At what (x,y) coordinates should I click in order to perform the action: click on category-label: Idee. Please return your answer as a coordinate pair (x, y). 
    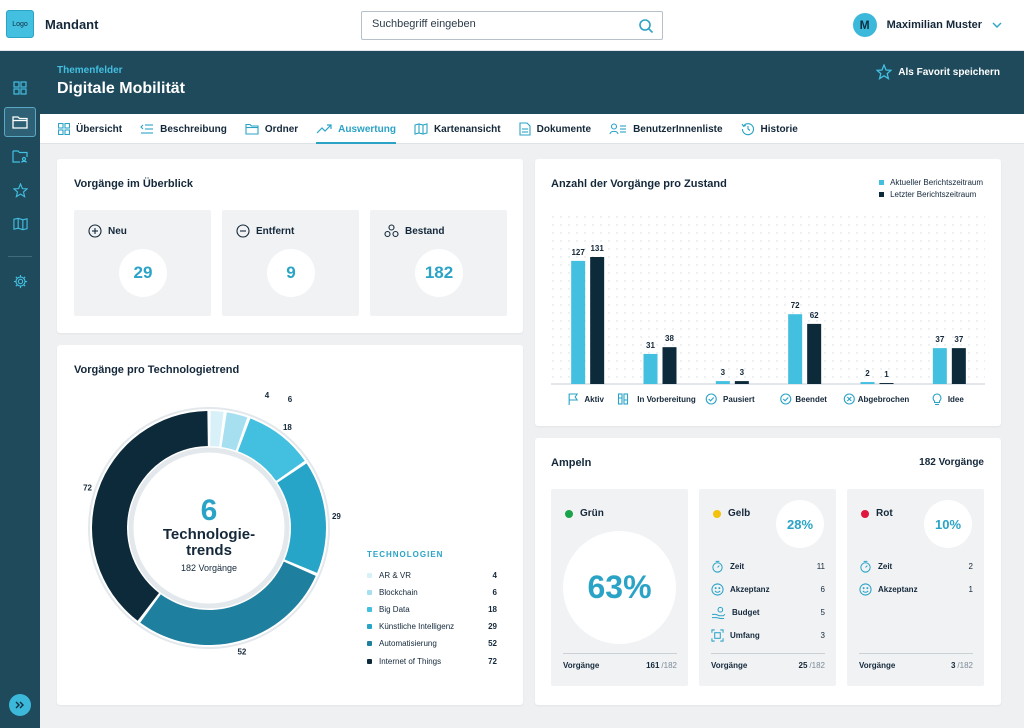
    Looking at the image, I should click on (956, 399).